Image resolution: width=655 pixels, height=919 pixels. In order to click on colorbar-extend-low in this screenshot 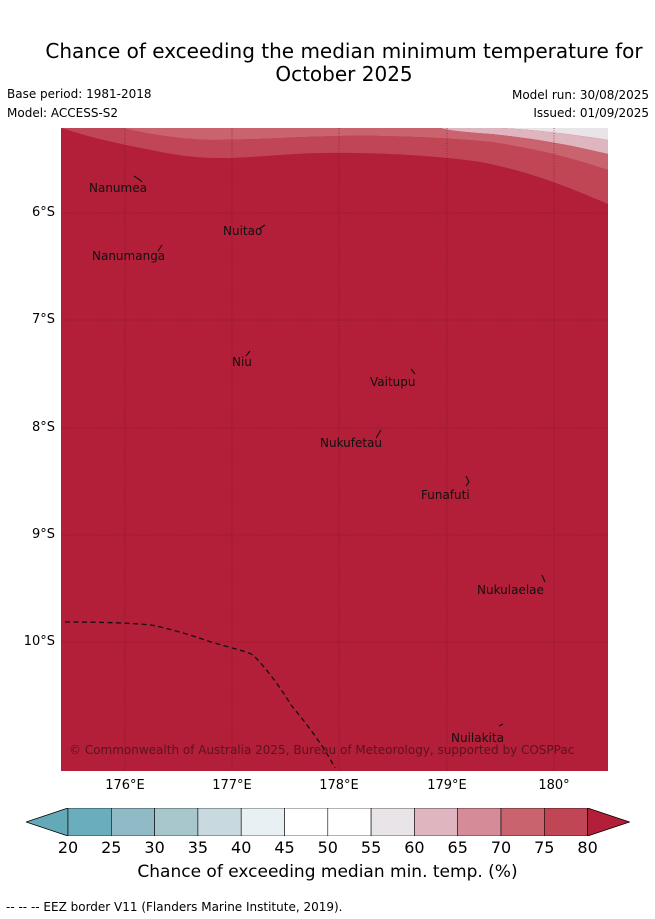, I will do `click(47, 822)`.